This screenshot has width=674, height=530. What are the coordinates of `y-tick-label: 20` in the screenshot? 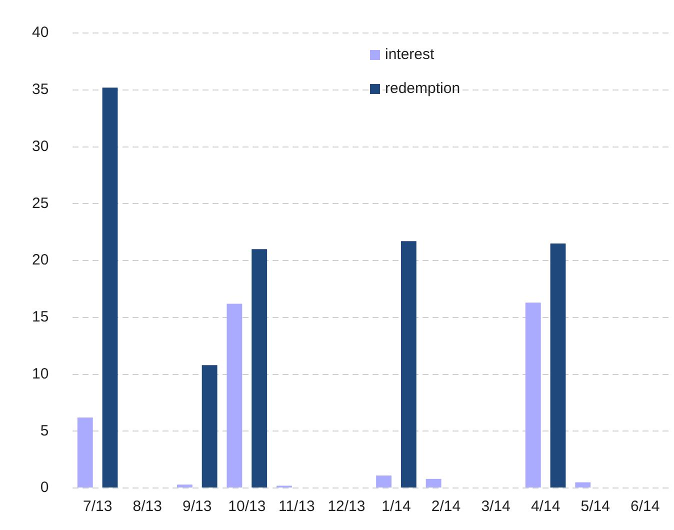 It's located at (40, 260).